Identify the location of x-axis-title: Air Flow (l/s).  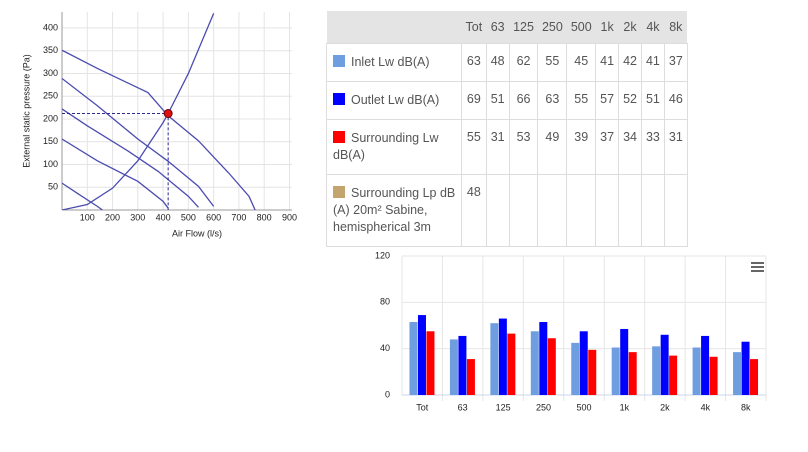
(197, 233).